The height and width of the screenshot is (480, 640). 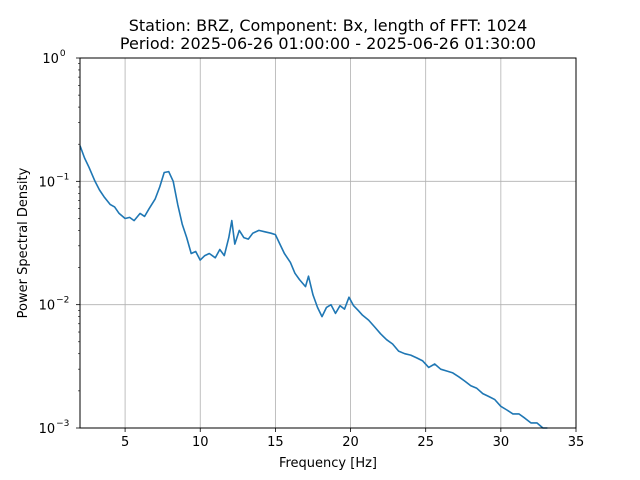 I want to click on y-tick-exponent: −3, so click(x=62, y=424).